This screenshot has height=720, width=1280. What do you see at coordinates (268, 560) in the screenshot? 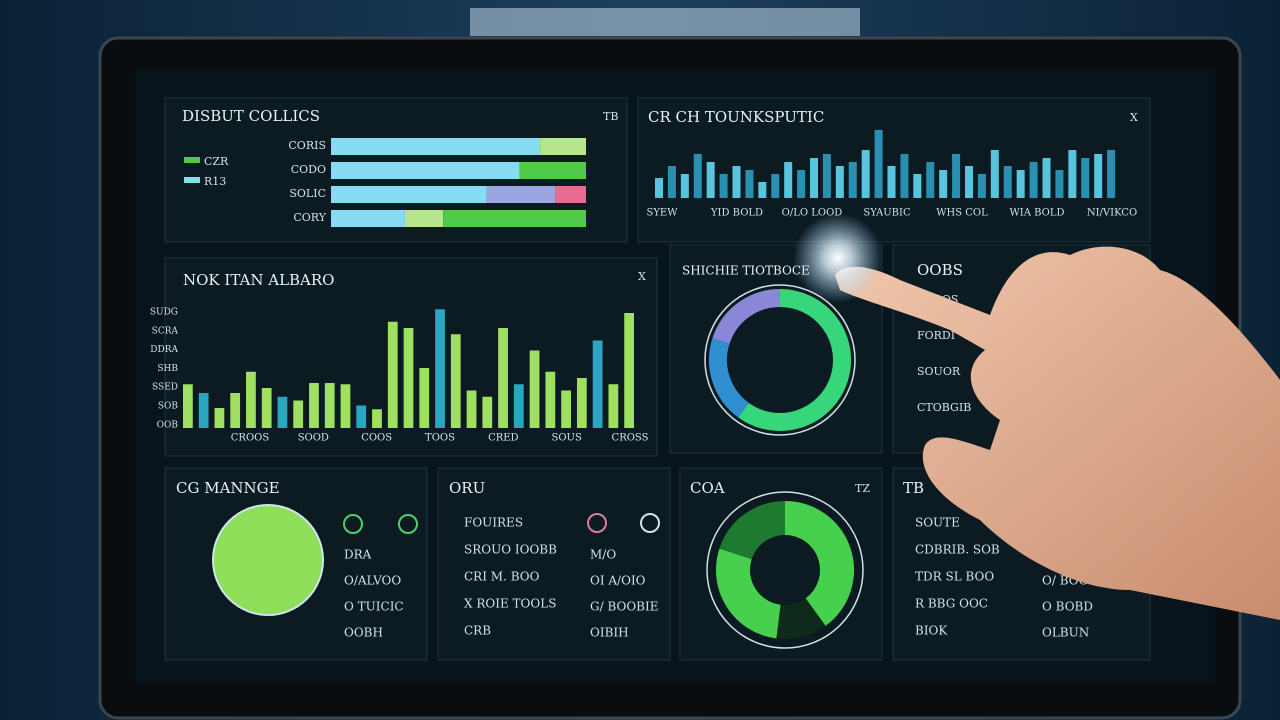
I see `status-circle` at bounding box center [268, 560].